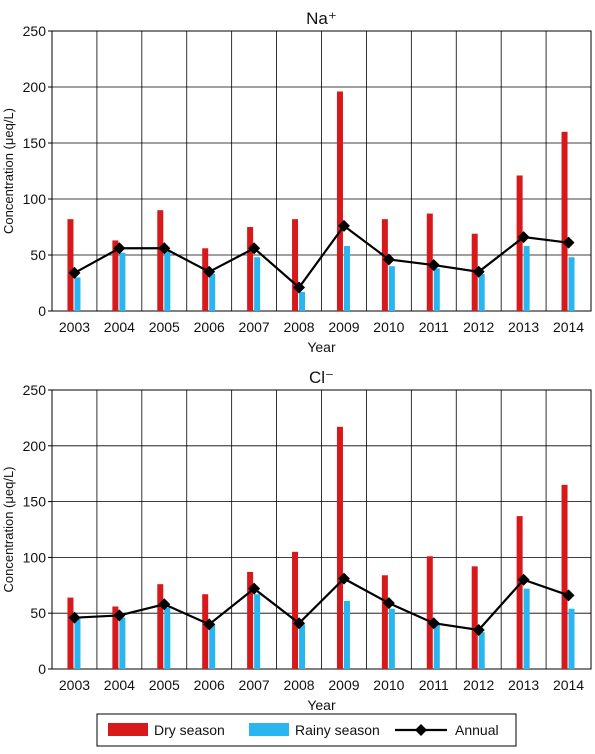 The image size is (595, 754). What do you see at coordinates (321, 377) in the screenshot?
I see `chart-title: Cl⁻` at bounding box center [321, 377].